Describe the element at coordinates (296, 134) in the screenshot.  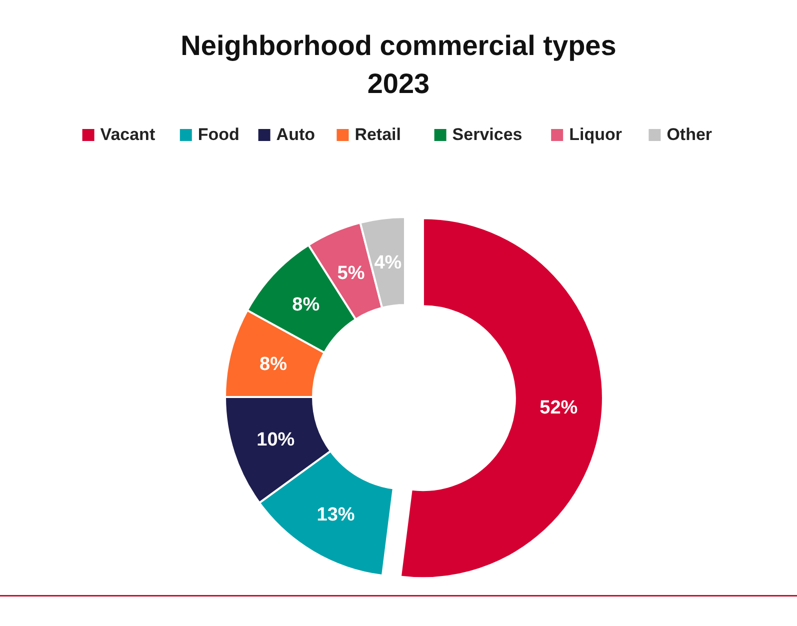
I see `legend-label: Auto` at that location.